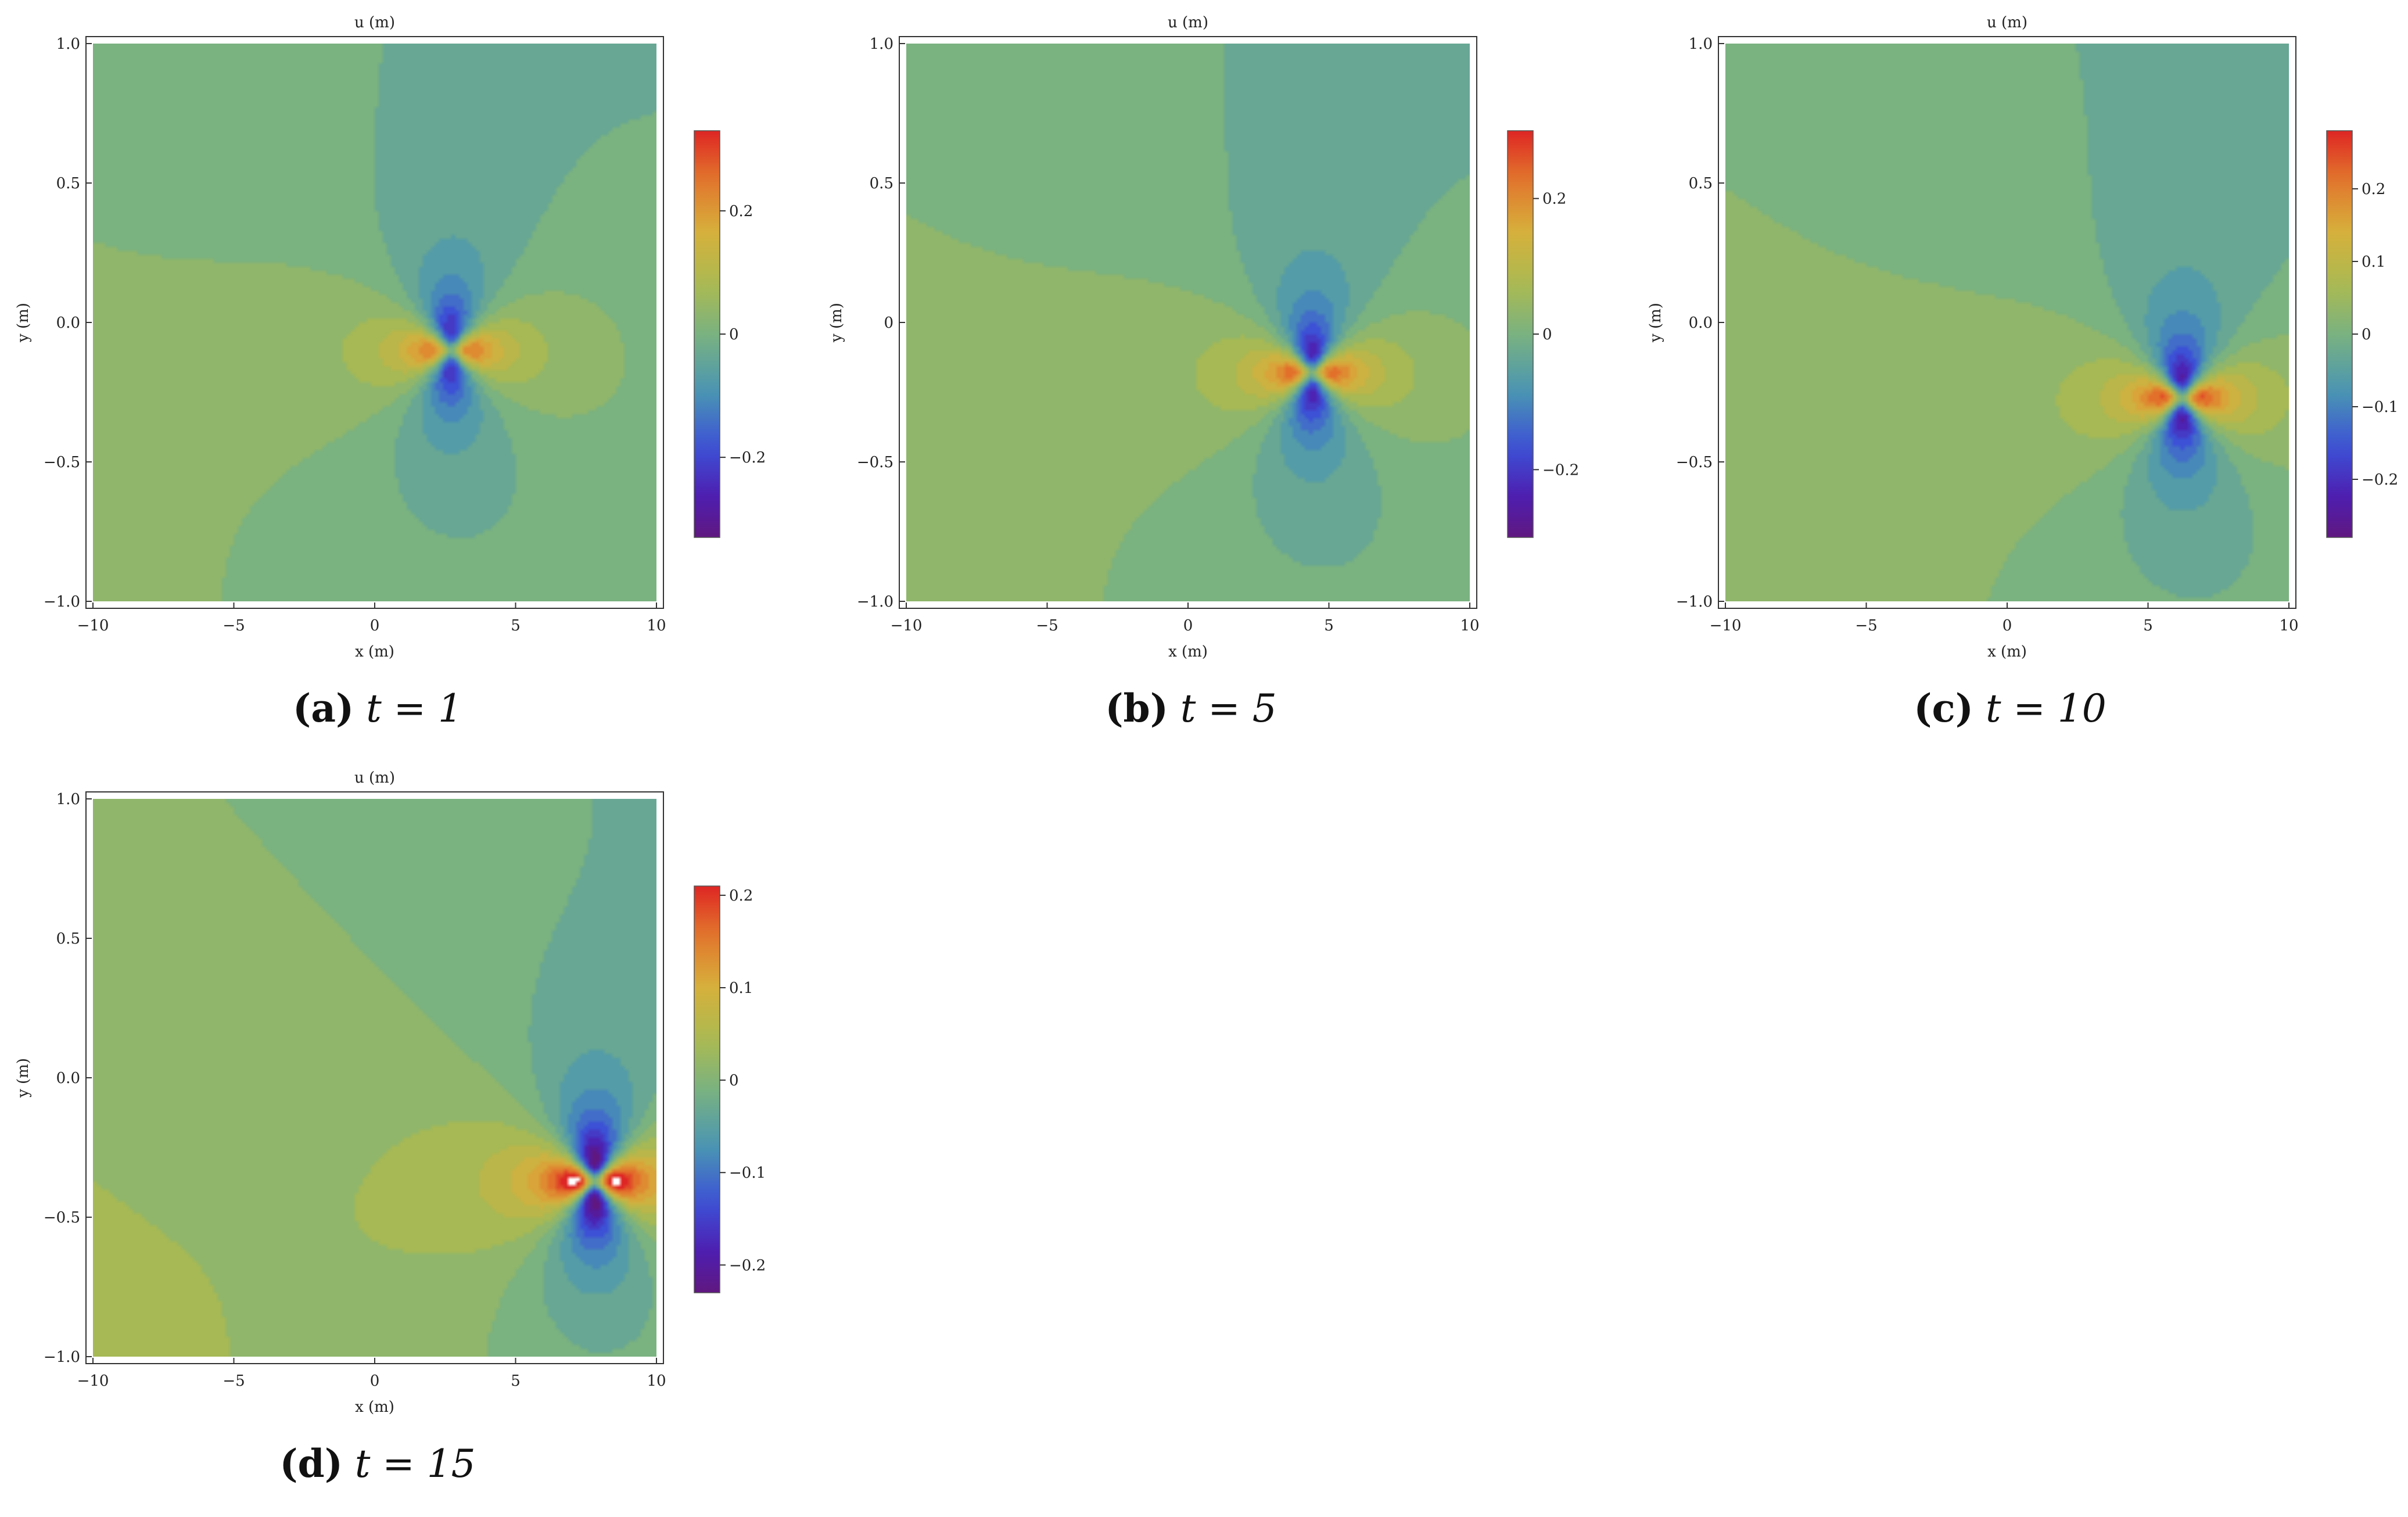 The width and height of the screenshot is (2408, 1517). What do you see at coordinates (1228, 708) in the screenshot?
I see `caption-equation: t = 5` at bounding box center [1228, 708].